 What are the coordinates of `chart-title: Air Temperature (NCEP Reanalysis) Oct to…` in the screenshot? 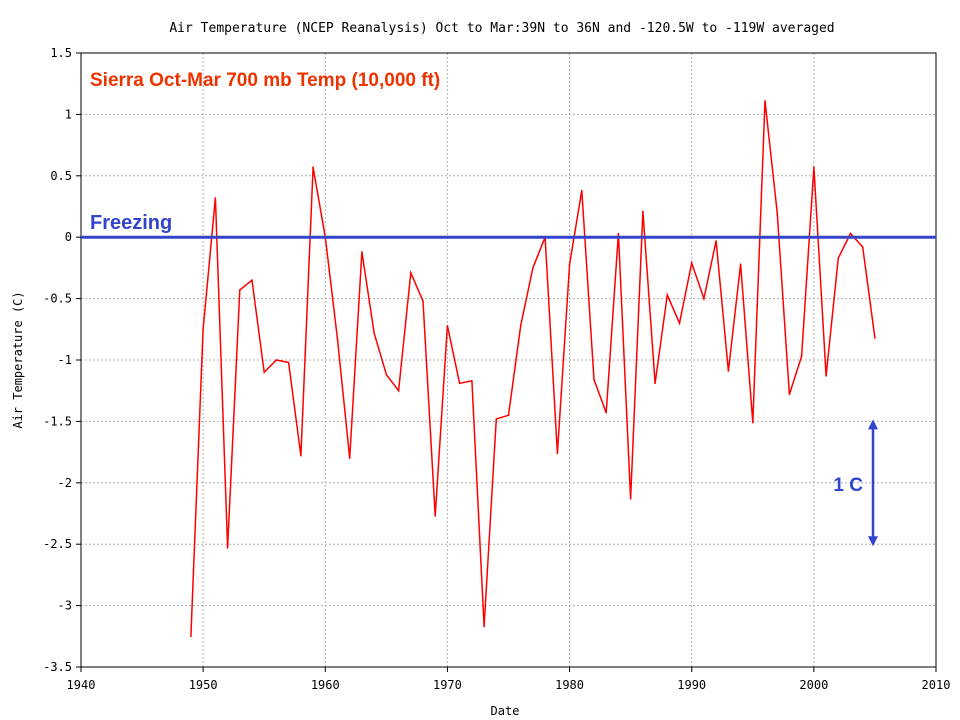 It's located at (501, 28).